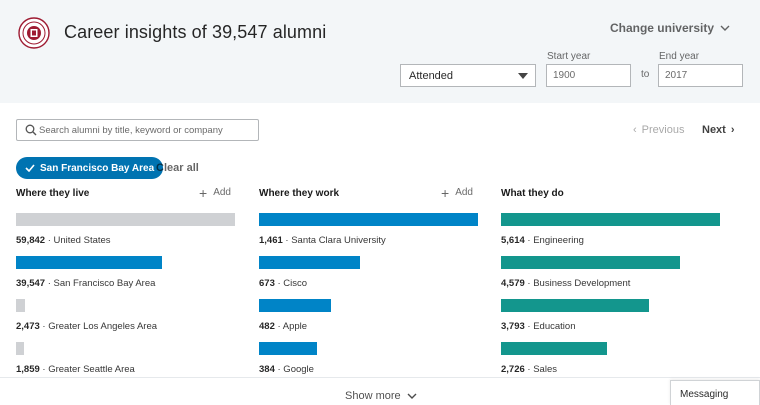  I want to click on to-label: to, so click(645, 74).